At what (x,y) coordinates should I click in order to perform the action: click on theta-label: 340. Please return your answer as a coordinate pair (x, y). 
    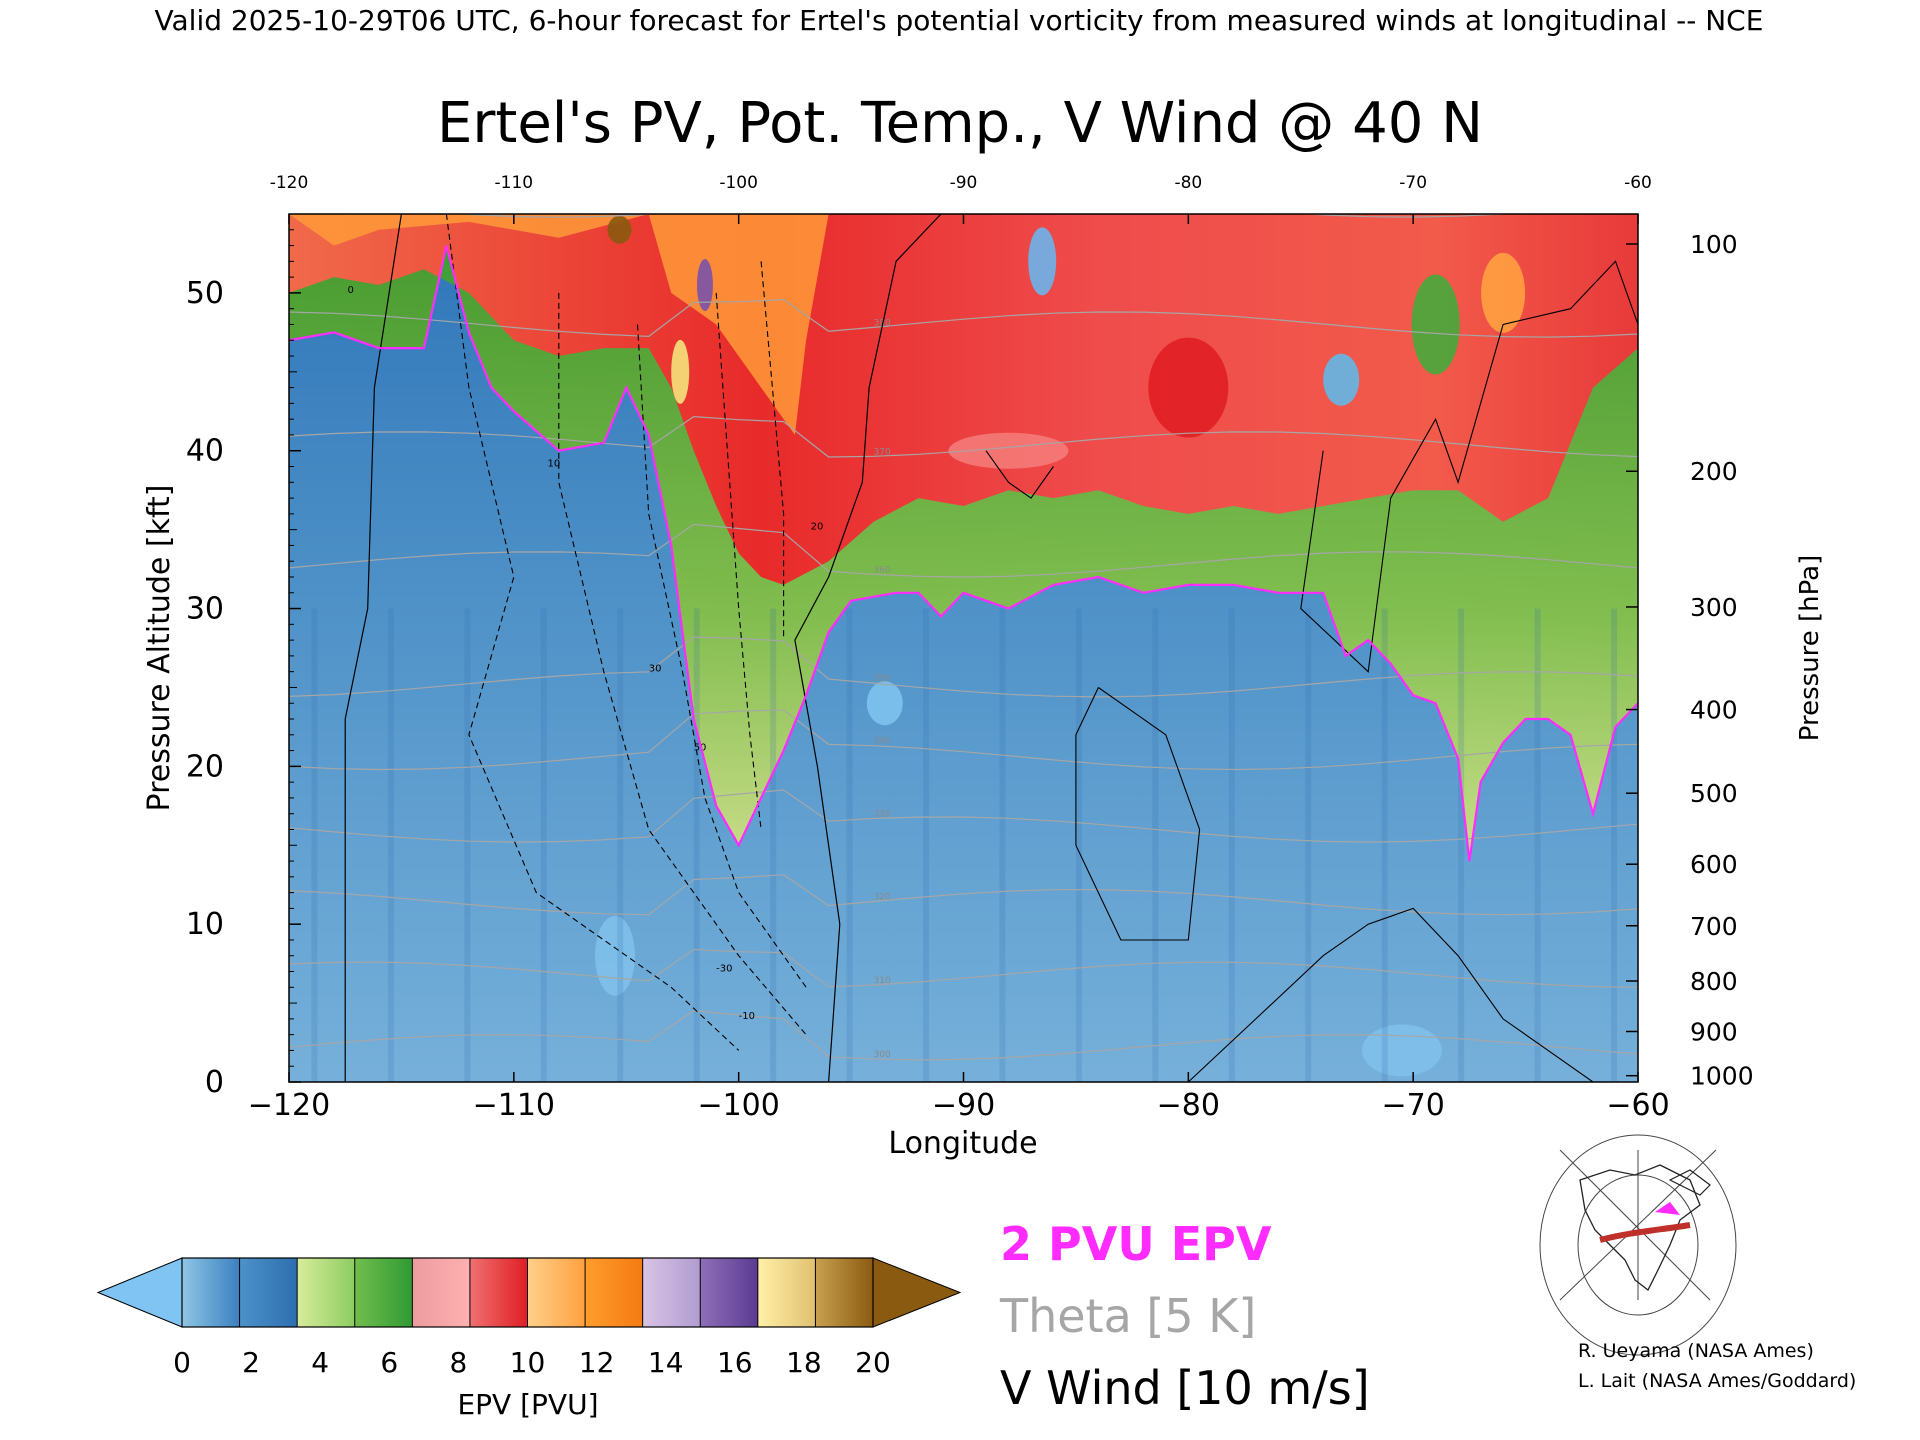
    Looking at the image, I should click on (882, 742).